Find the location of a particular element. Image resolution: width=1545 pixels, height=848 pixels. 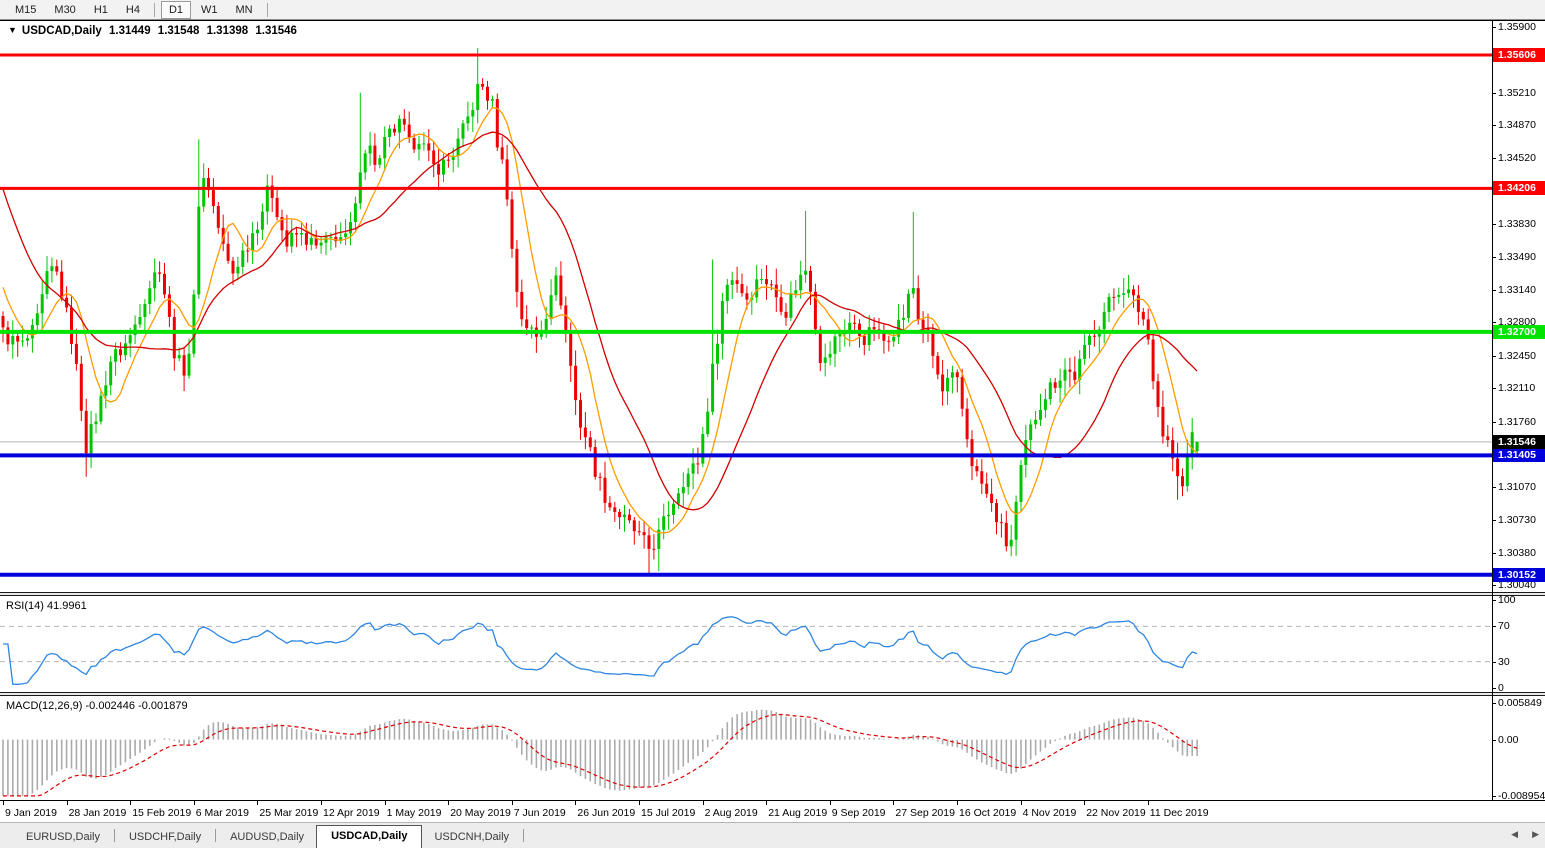

date-axis-label: 27 Sep 2019 is located at coordinates (925, 813).